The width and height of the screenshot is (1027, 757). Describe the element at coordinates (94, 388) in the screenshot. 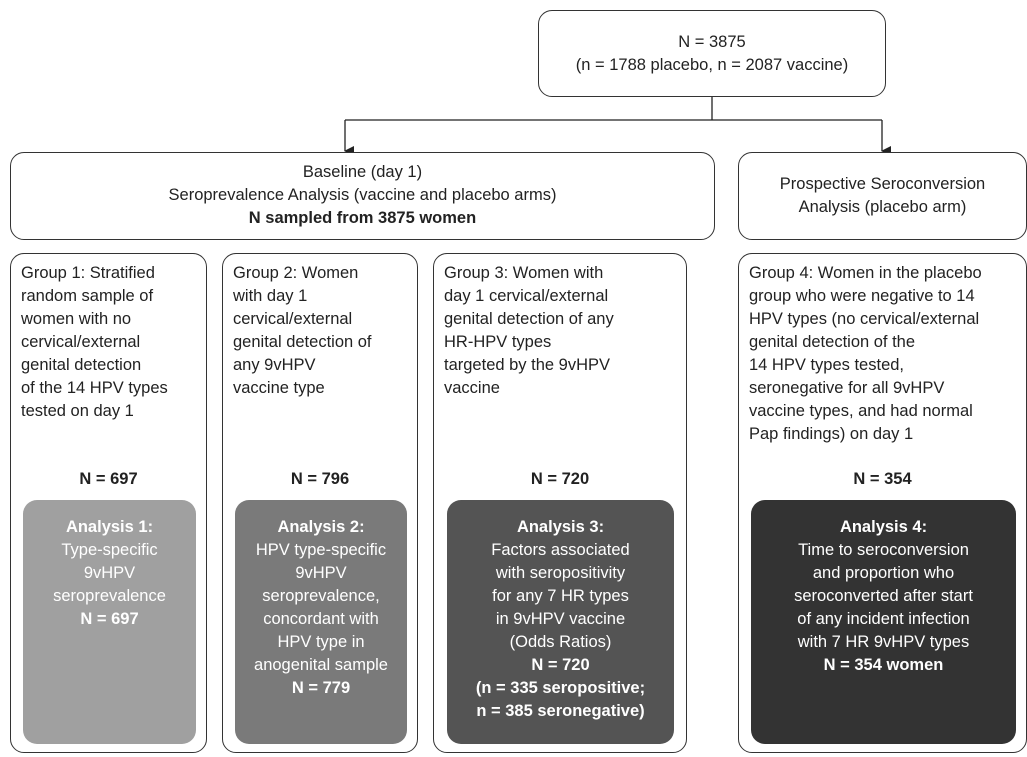

I see `group-line: of the 14 HPV types` at that location.